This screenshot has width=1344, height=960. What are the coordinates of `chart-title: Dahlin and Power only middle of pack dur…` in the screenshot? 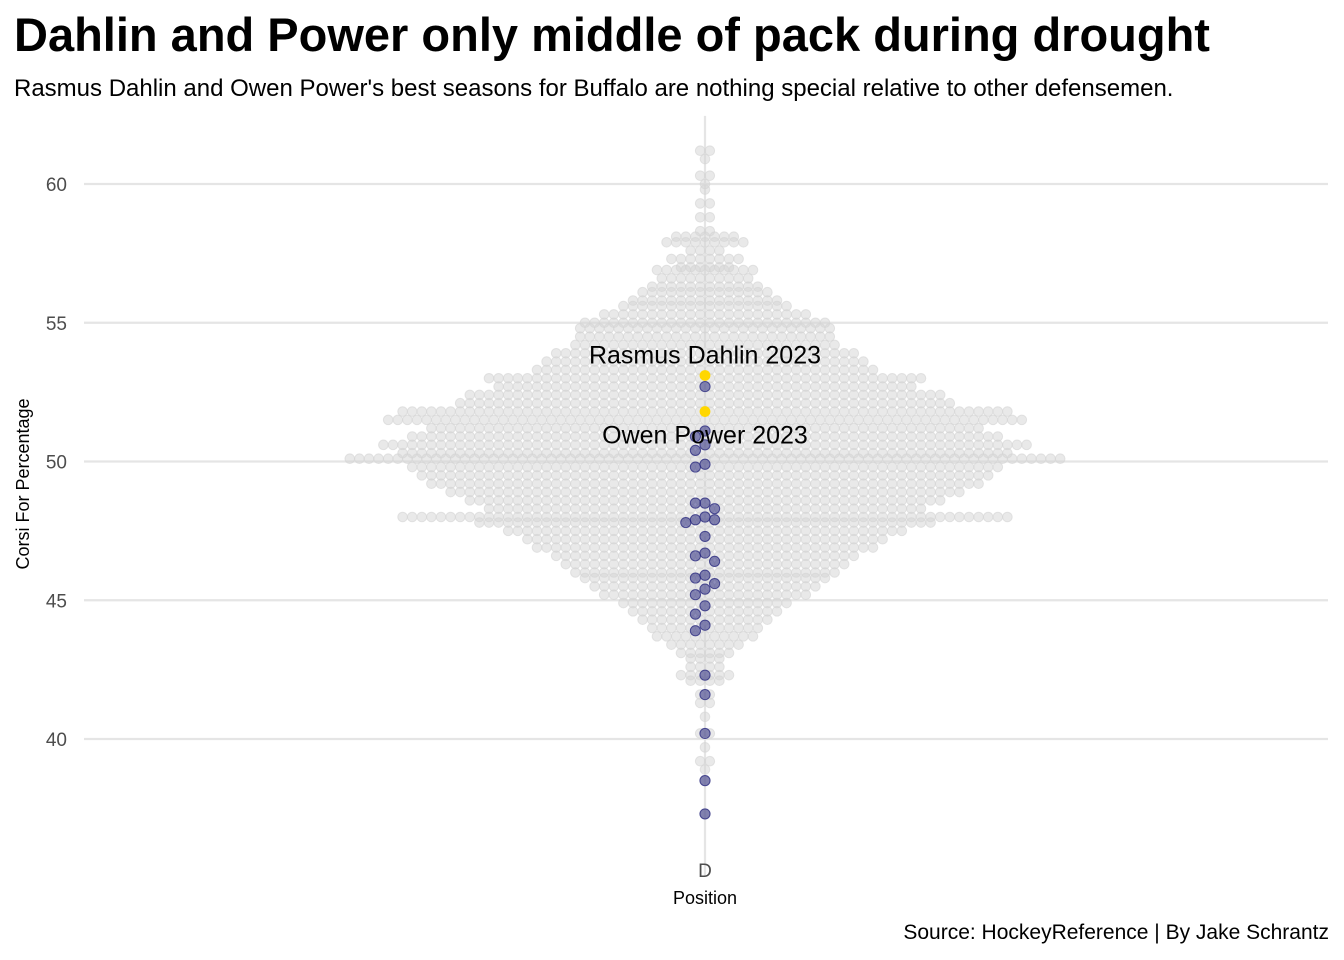 It's located at (612, 34).